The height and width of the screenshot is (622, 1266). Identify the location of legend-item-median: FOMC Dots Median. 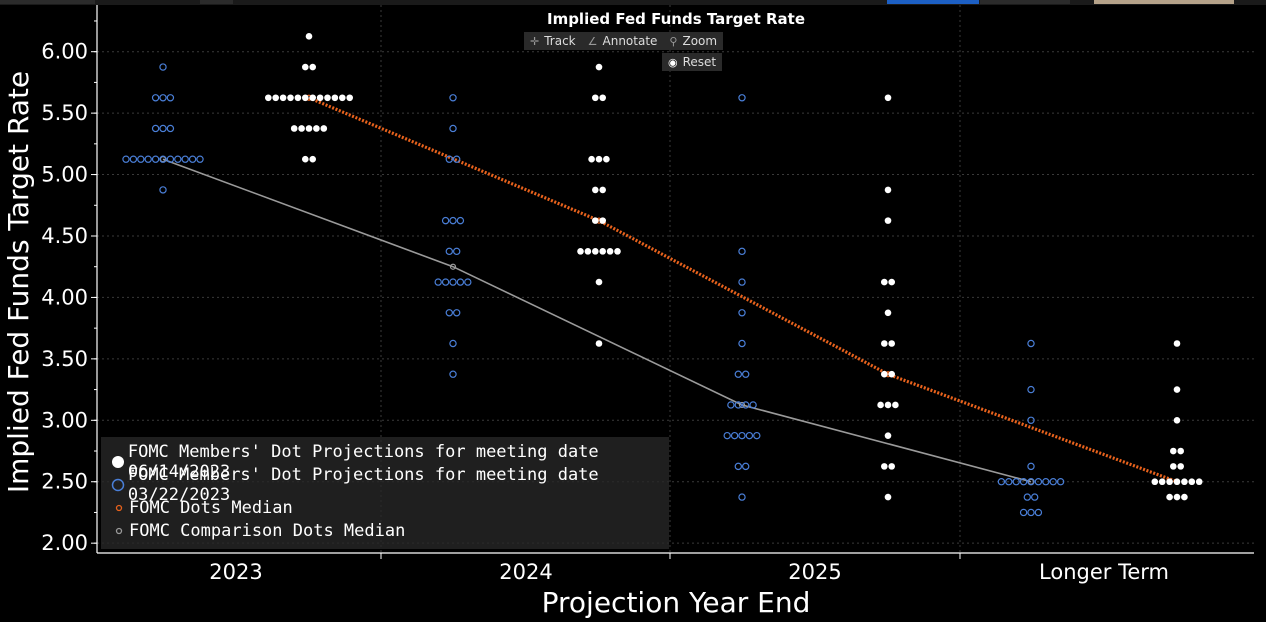
(385, 507).